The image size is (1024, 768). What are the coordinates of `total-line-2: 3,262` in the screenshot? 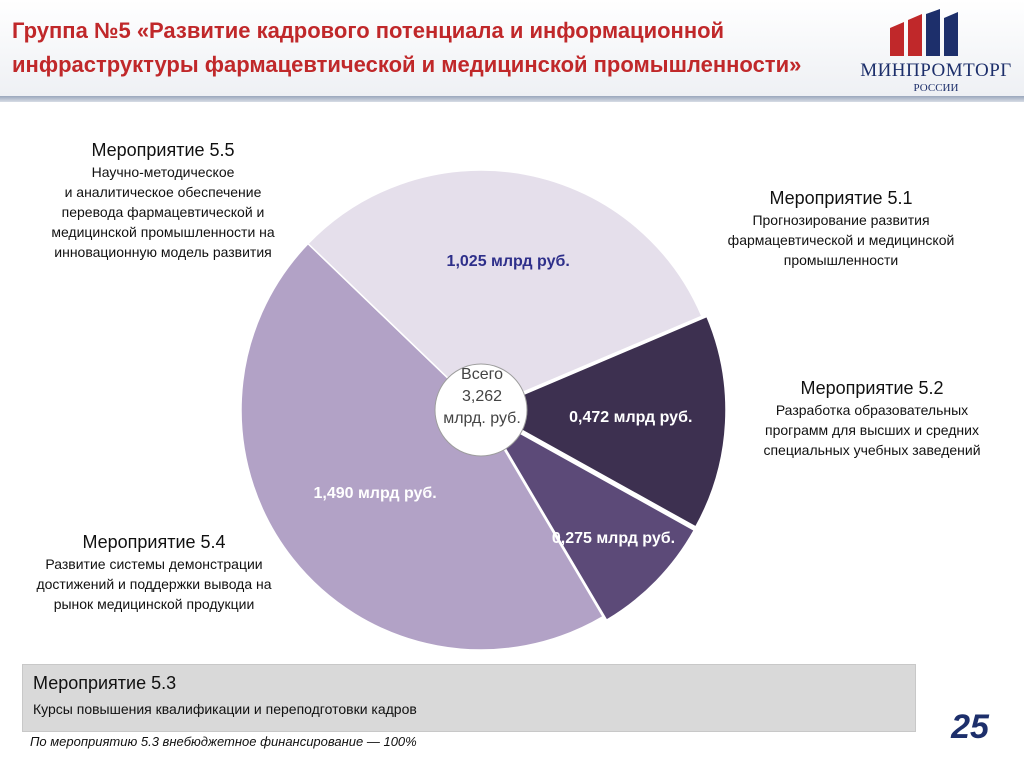 It's located at (482, 396).